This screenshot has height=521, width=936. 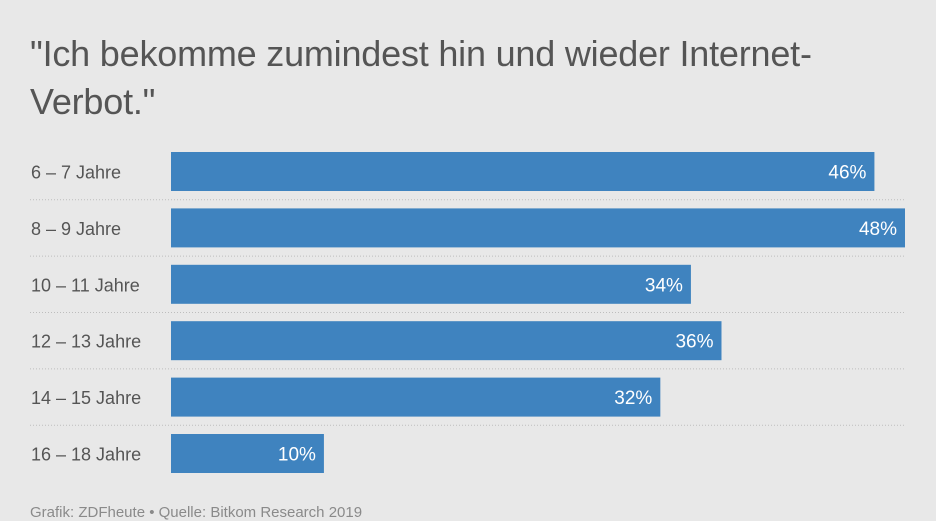 What do you see at coordinates (847, 173) in the screenshot?
I see `value-label: 46%` at bounding box center [847, 173].